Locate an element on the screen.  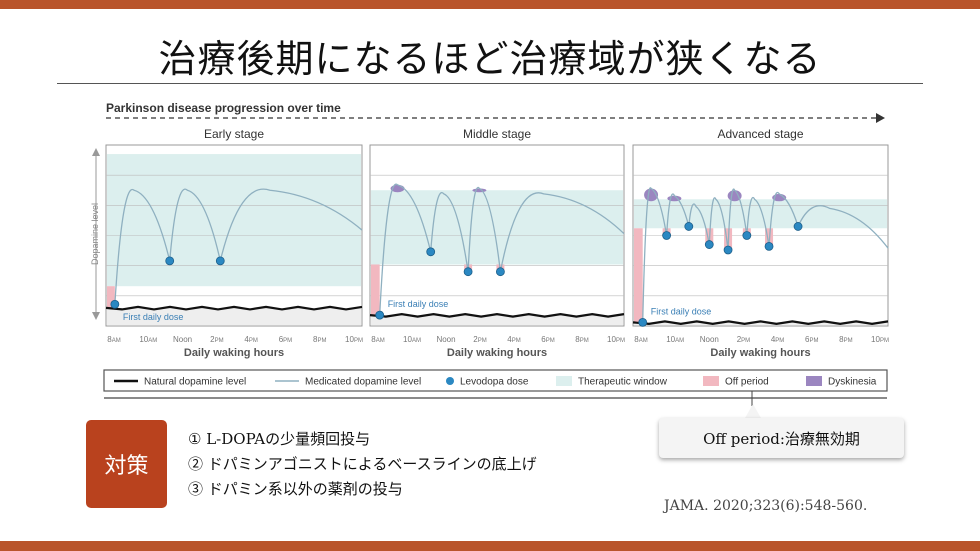
stage-title: Advanced stage is located at coordinates (760, 134).